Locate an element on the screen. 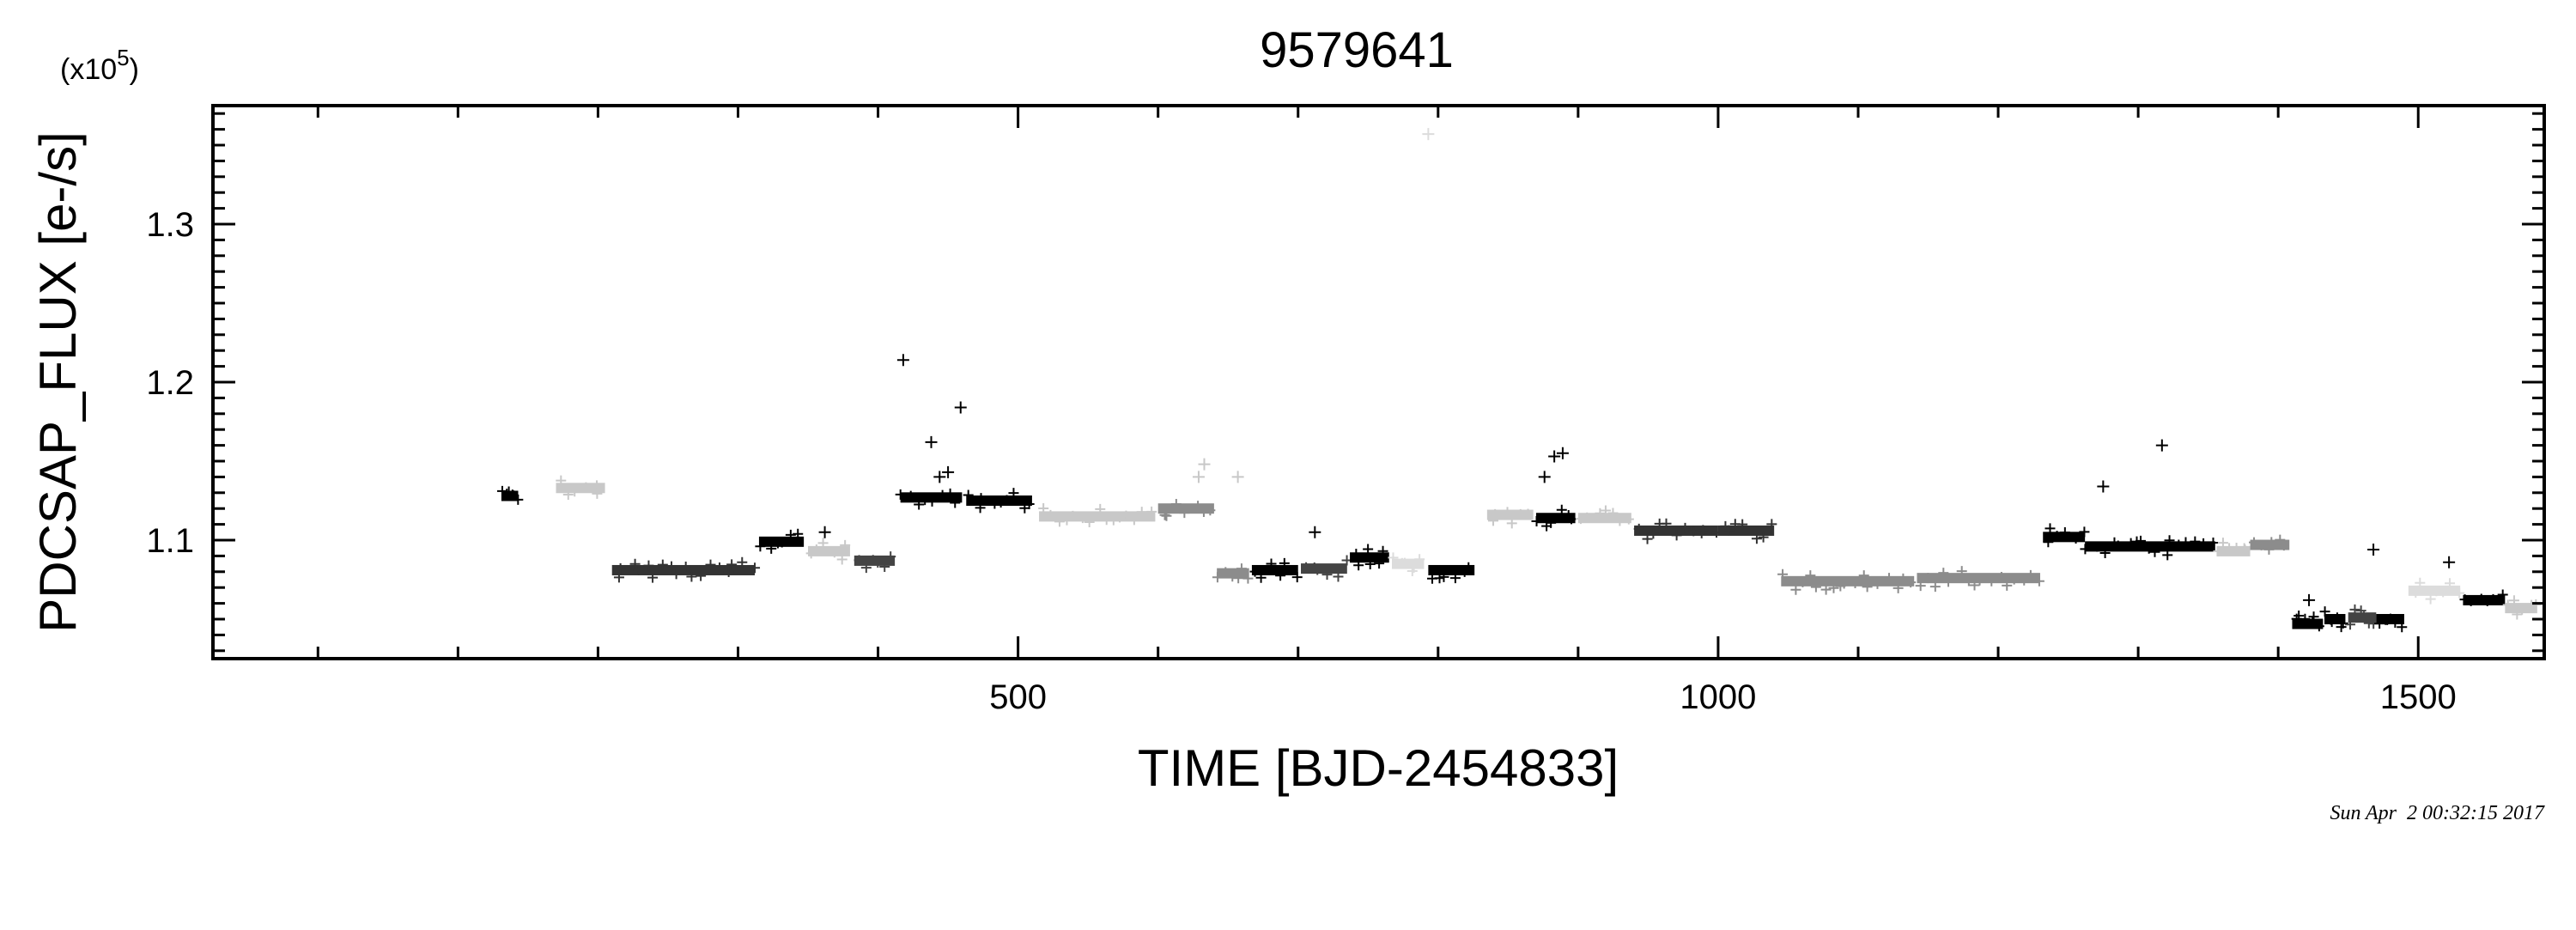 This screenshot has height=930, width=2576. y-multiplier: (x105) is located at coordinates (99, 65).